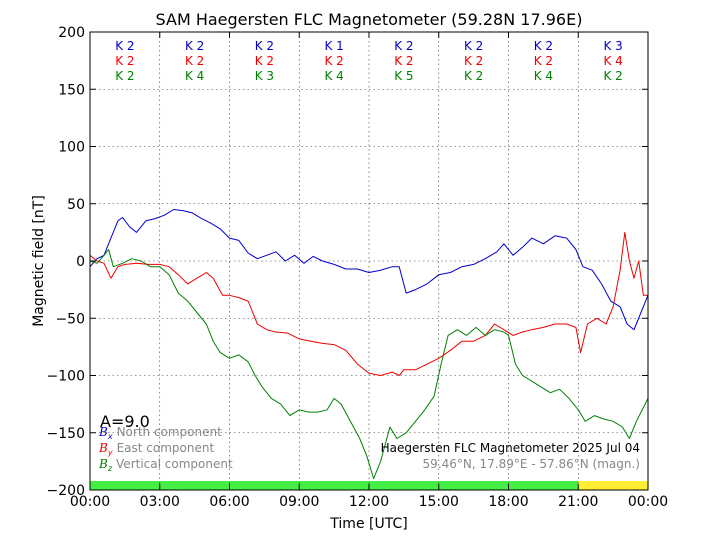 The height and width of the screenshot is (540, 720). Describe the element at coordinates (531, 464) in the screenshot. I see `info-coords-line: 59.46°N, 17.89°E - 57.86°N (magn.)` at that location.